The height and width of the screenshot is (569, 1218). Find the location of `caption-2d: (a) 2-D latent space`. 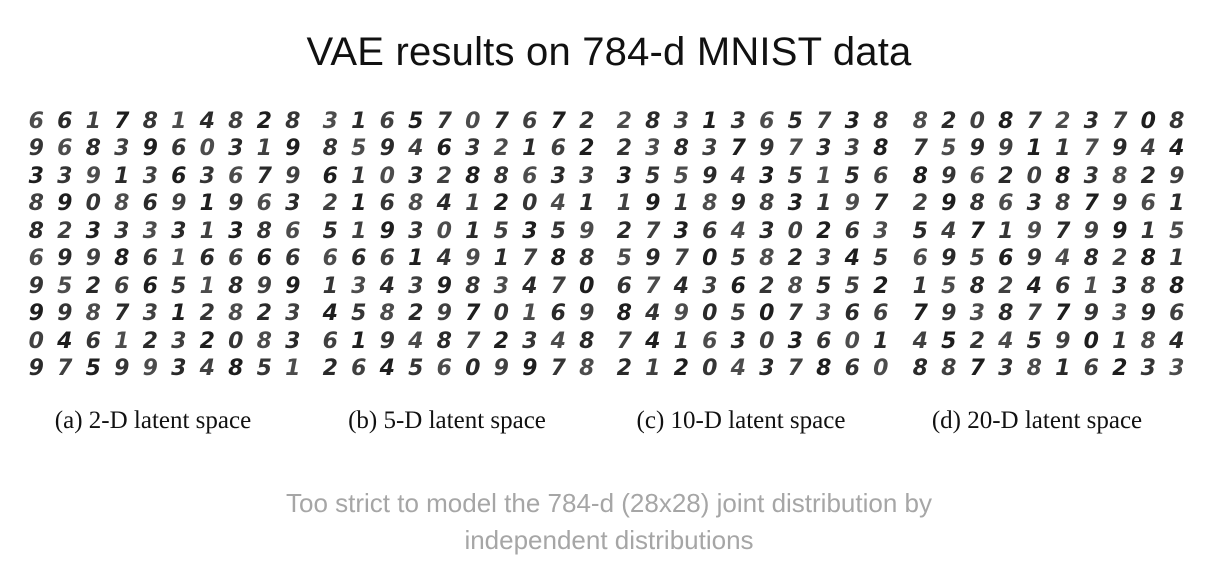

caption-2d: (a) 2-D latent space is located at coordinates (153, 420).